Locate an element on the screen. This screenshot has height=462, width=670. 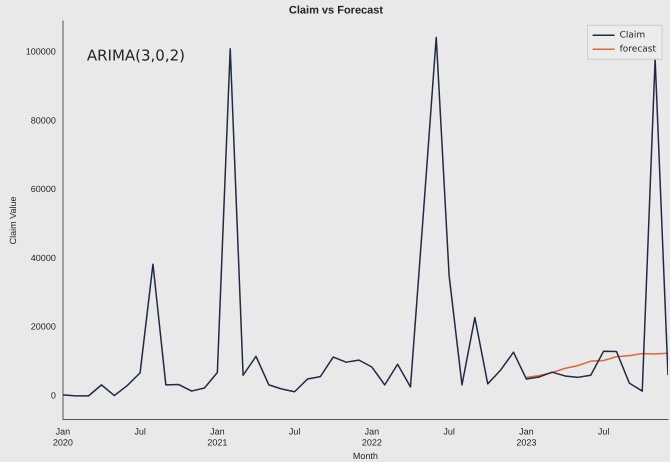
x-tick-label: Jan 2022 is located at coordinates (372, 437).